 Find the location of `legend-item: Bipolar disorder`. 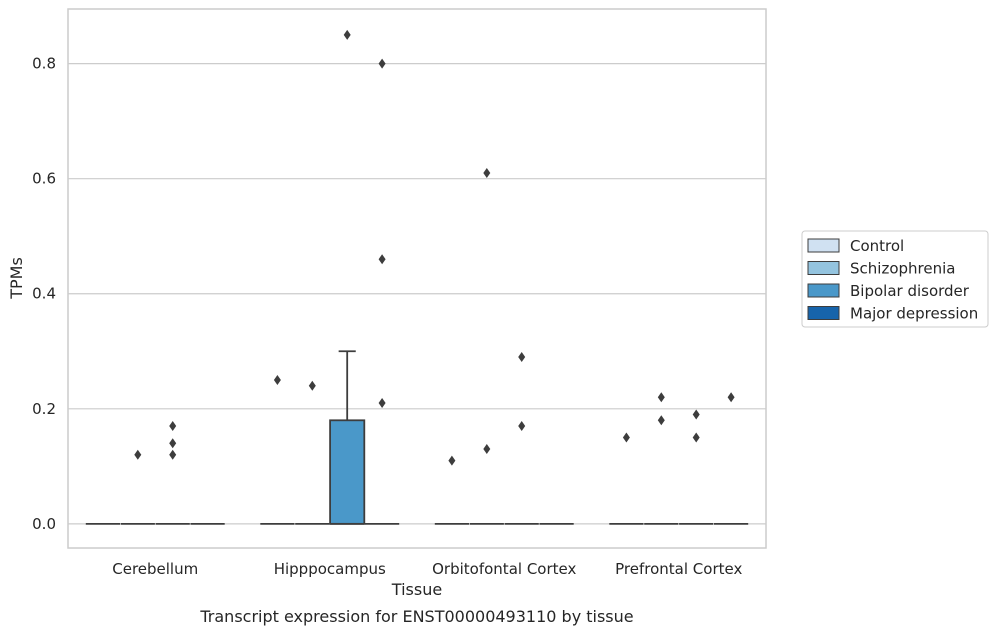

legend-item: Bipolar disorder is located at coordinates (888, 291).